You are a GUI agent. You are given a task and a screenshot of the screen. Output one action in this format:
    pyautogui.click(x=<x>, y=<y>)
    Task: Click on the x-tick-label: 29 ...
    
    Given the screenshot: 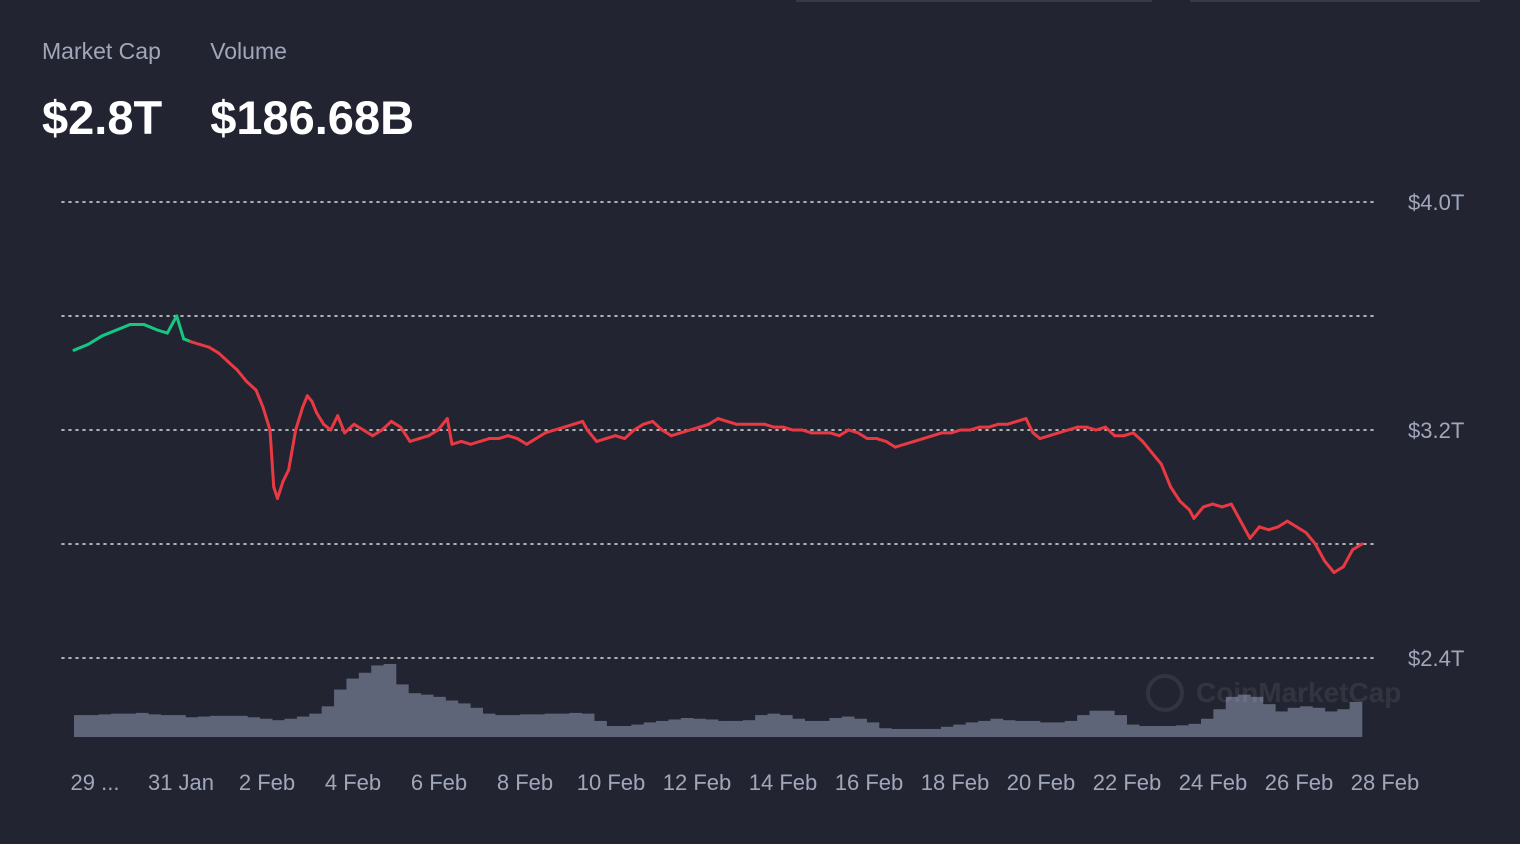 What is the action you would take?
    pyautogui.click(x=95, y=782)
    